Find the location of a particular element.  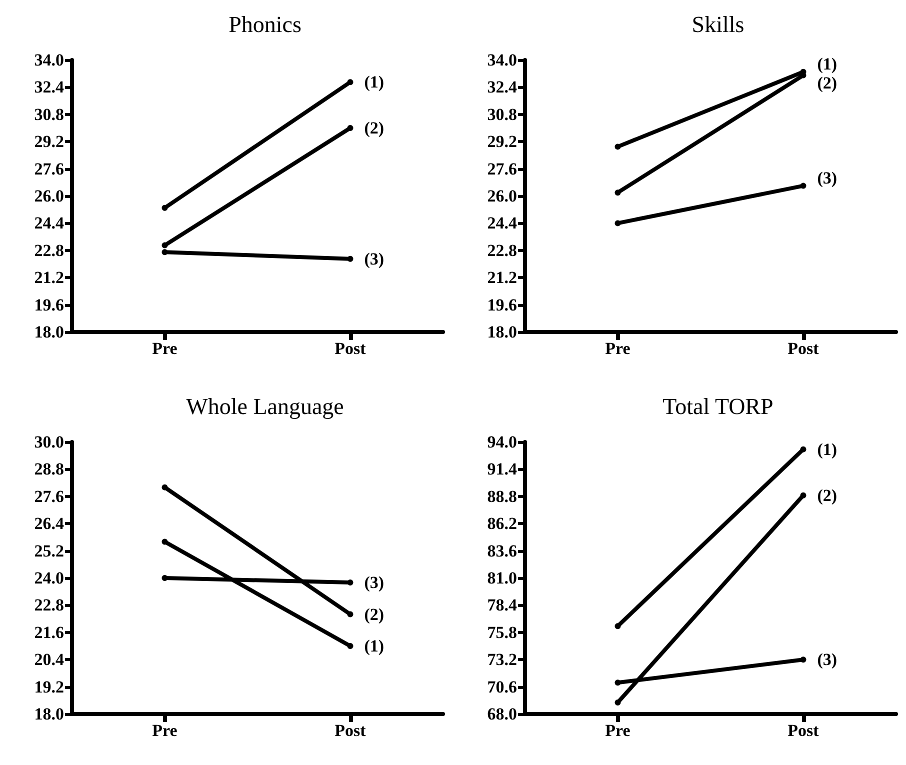

y-tick-label: 26.4 is located at coordinates (49, 524).